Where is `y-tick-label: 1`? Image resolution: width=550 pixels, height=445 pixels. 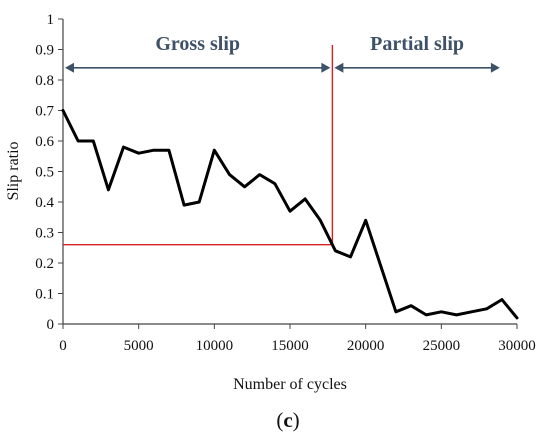 y-tick-label: 1 is located at coordinates (51, 20).